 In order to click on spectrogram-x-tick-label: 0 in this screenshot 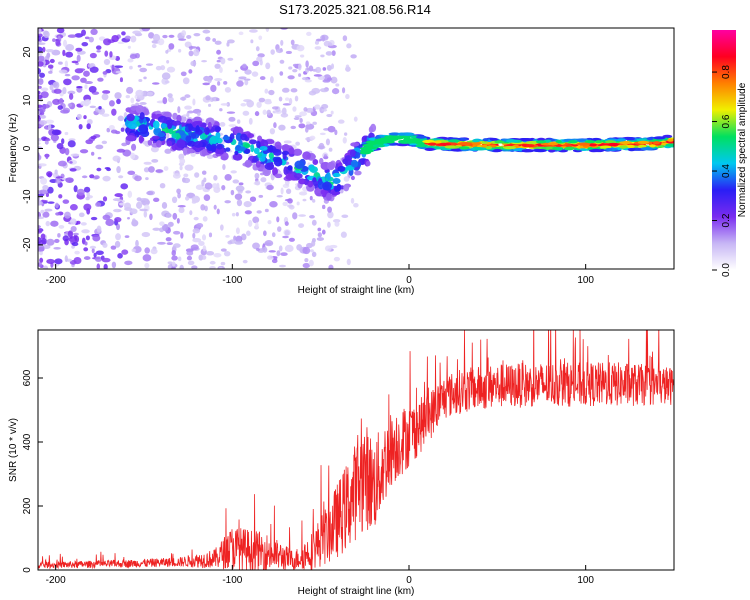, I will do `click(409, 280)`.